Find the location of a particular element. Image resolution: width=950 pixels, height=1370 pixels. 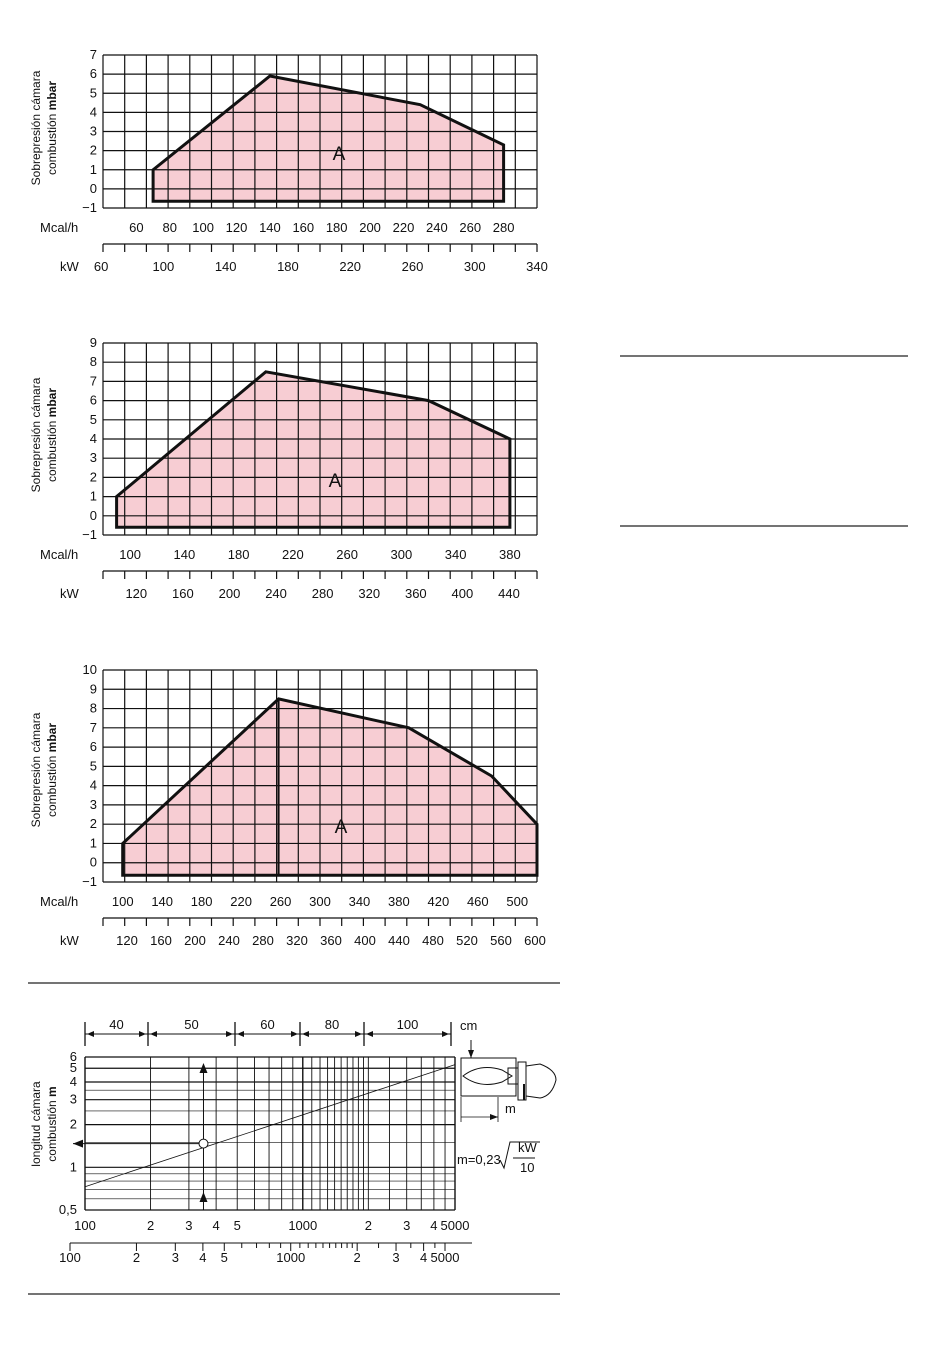

chart-4-cm-segment-label: 60 is located at coordinates (267, 1024).